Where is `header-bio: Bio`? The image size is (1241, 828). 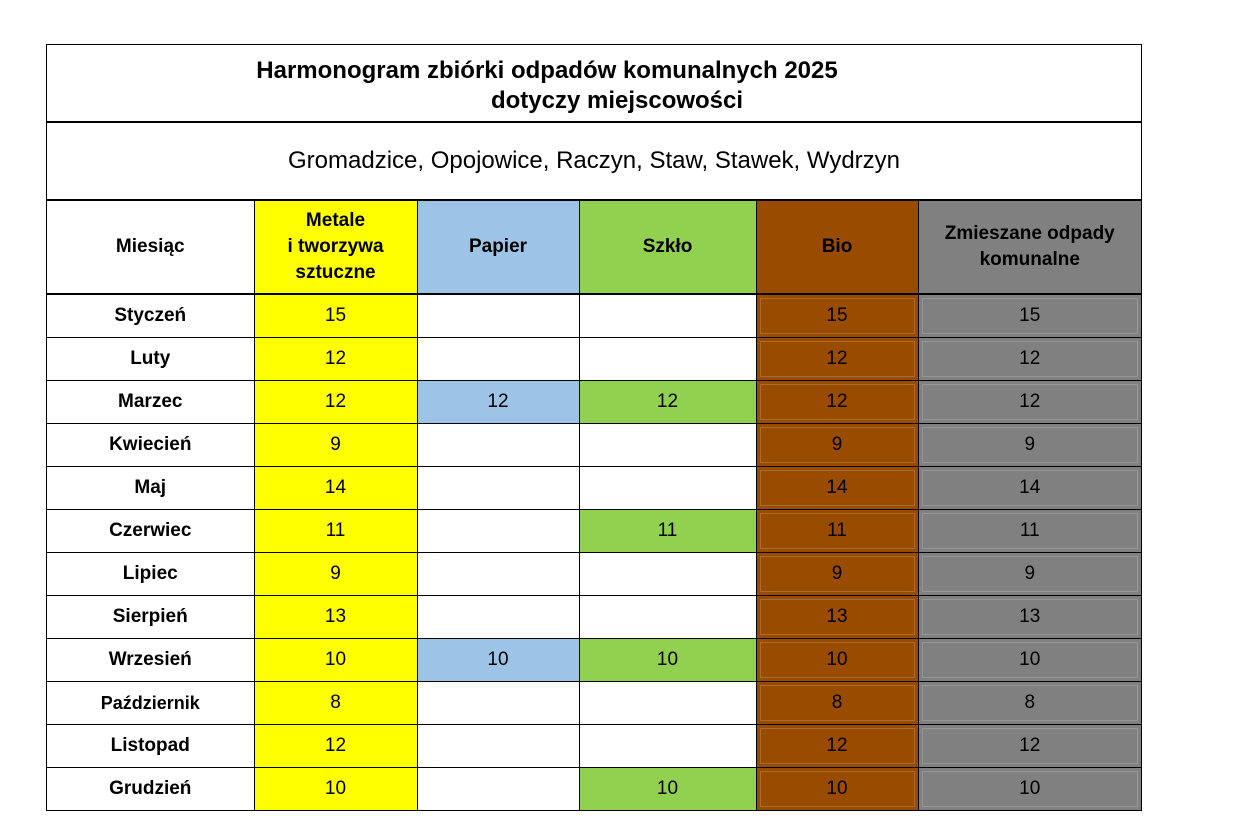
header-bio: Bio is located at coordinates (837, 248).